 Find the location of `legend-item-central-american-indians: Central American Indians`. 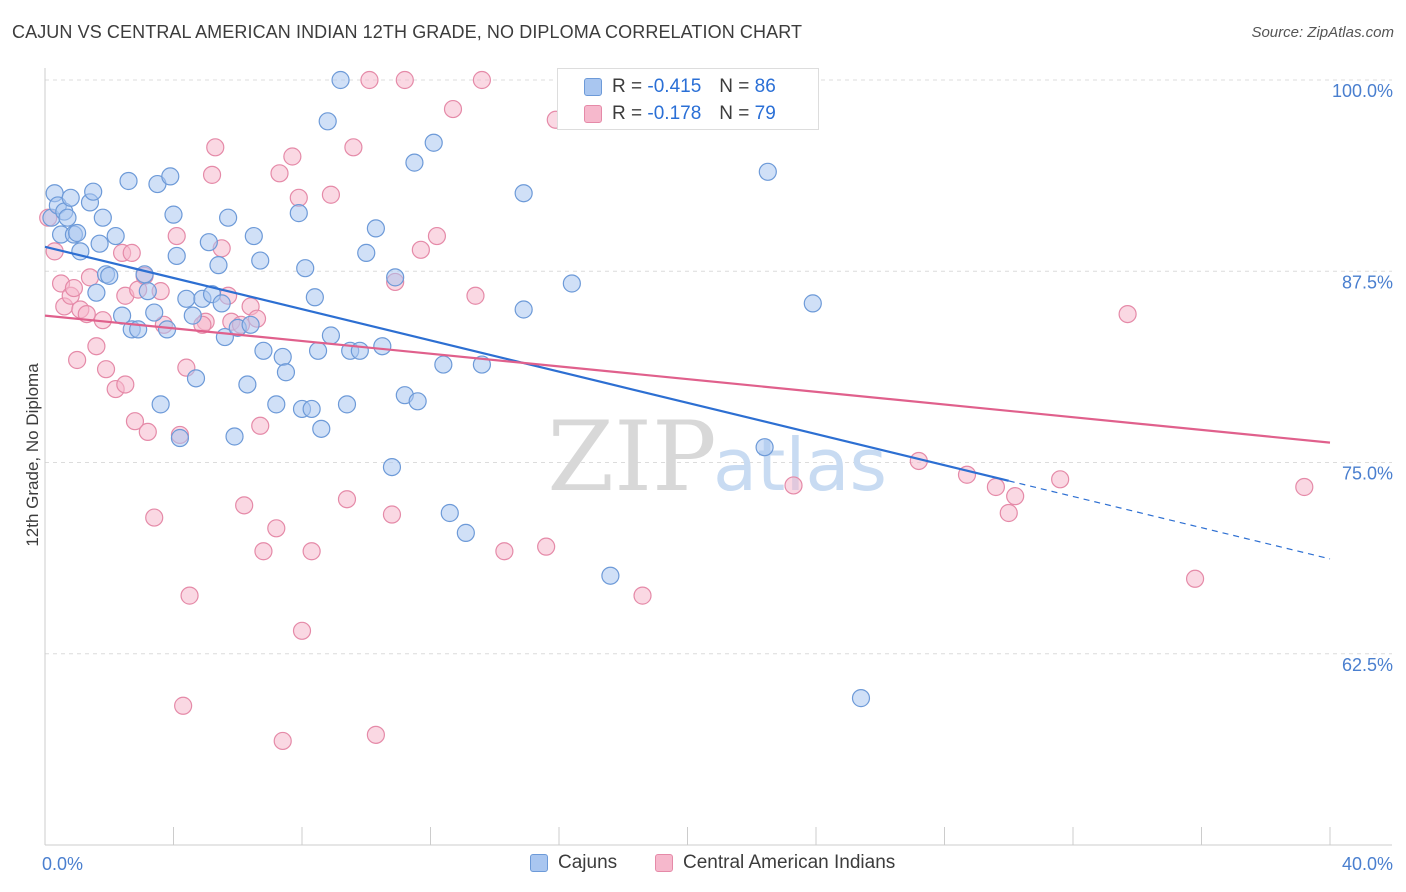

legend-item-central-american-indians: Central American Indians is located at coordinates (775, 863).